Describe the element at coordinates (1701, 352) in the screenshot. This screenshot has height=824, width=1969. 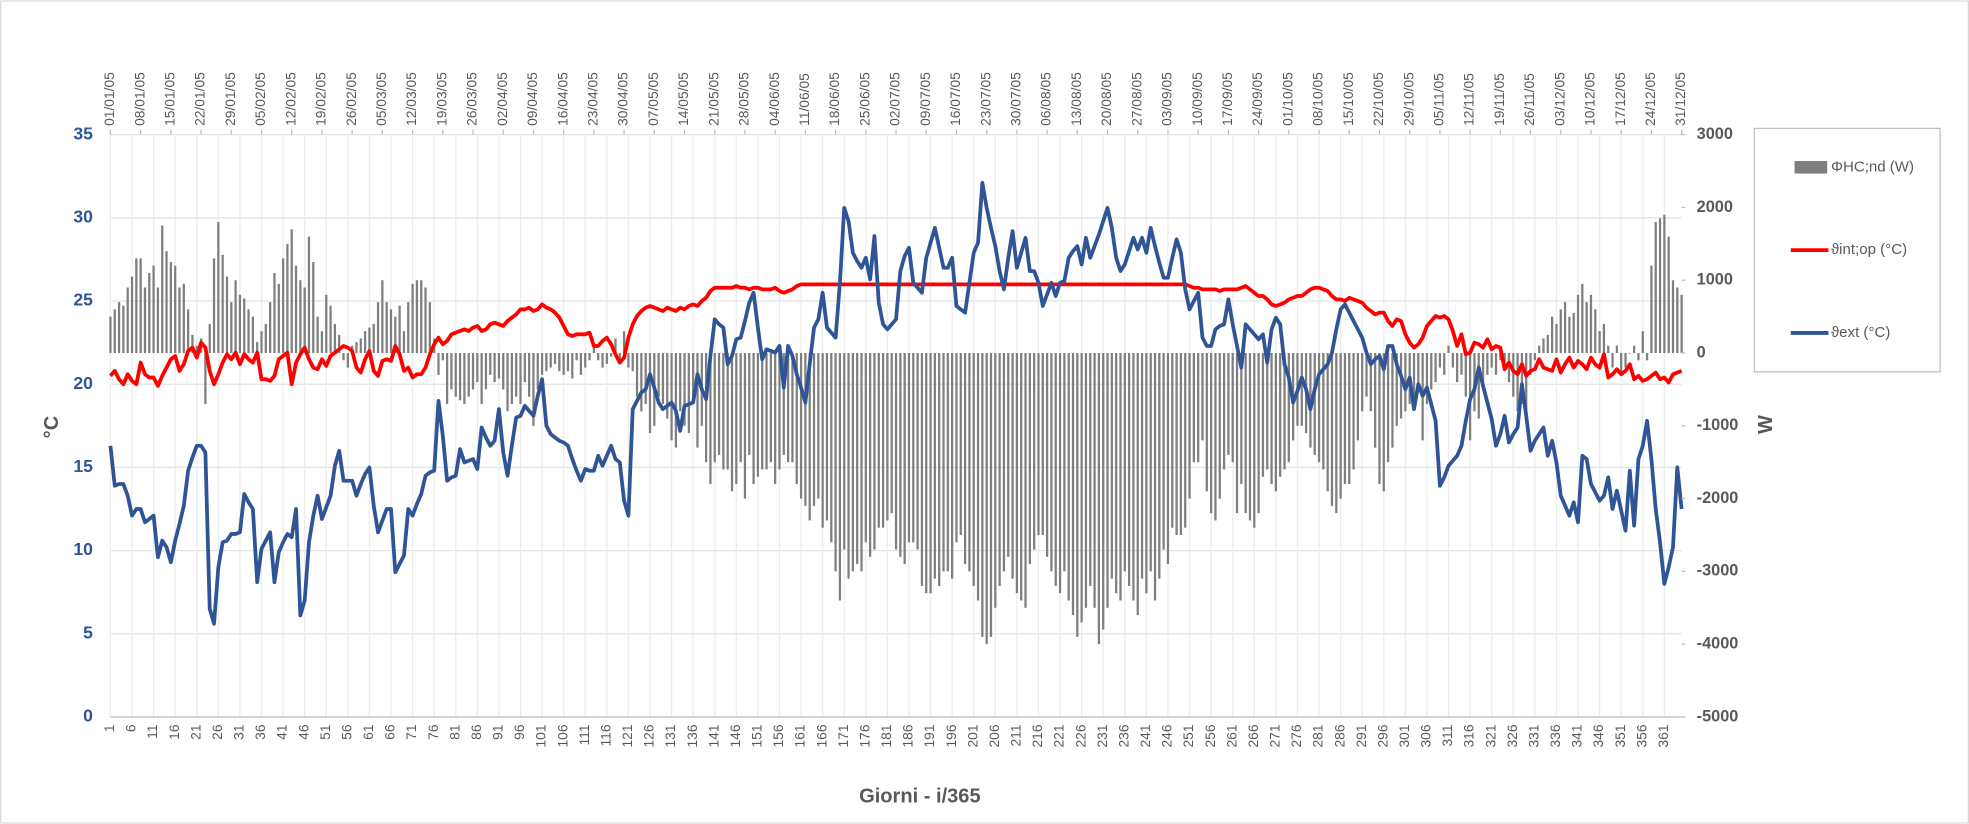
I see `y2-tick-label: 0` at that location.